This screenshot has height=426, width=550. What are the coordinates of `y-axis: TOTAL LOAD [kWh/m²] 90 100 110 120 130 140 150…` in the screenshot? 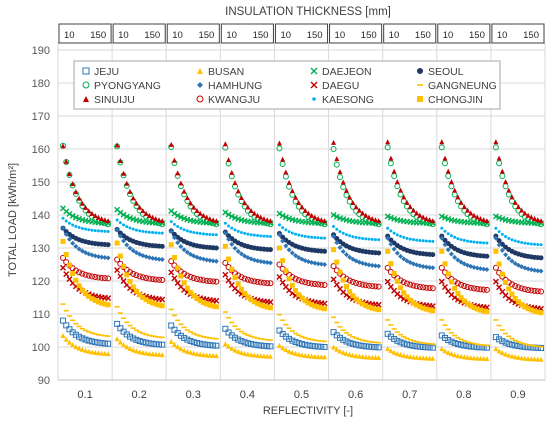 It's located at (28, 216).